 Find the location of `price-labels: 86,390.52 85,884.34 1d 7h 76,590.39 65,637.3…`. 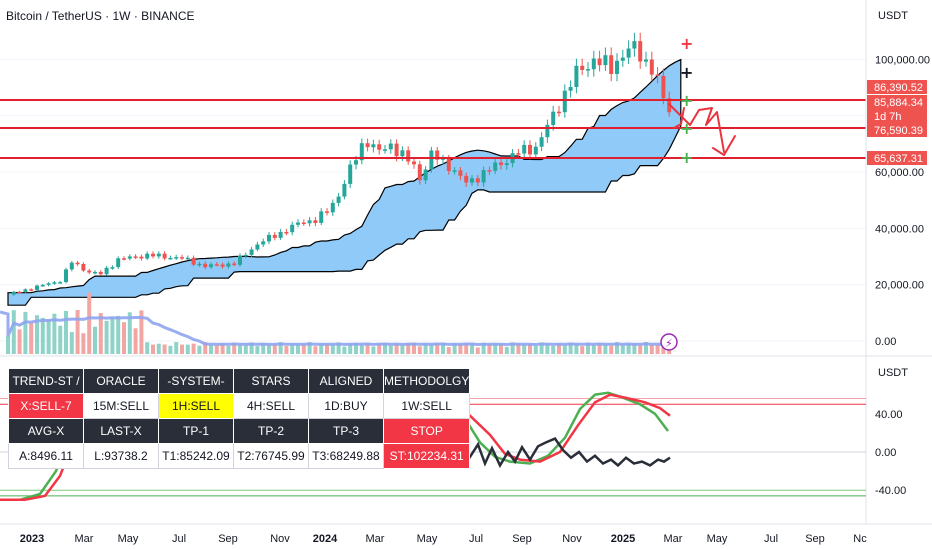

price-labels: 86,390.52 85,884.34 1d 7h 76,590.39 65,637.3… is located at coordinates (897, 122).